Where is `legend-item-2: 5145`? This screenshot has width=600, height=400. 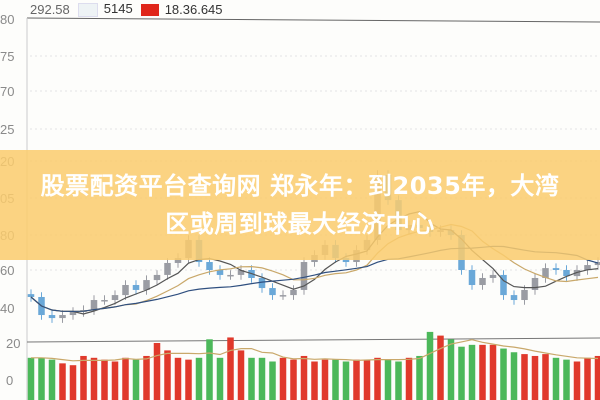 legend-item-2: 5145 is located at coordinates (105, 9).